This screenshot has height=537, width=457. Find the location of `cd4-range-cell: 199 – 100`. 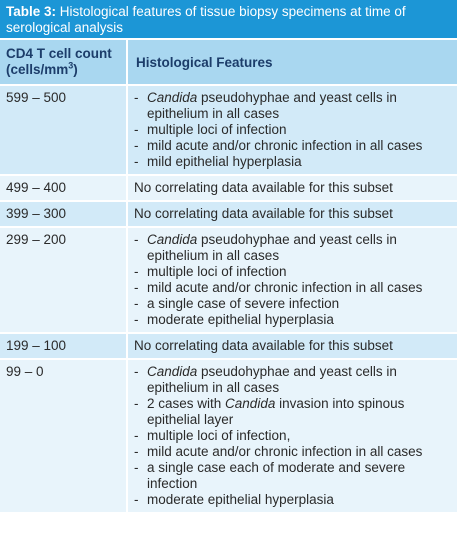

cd4-range-cell: 199 – 100 is located at coordinates (64, 346).